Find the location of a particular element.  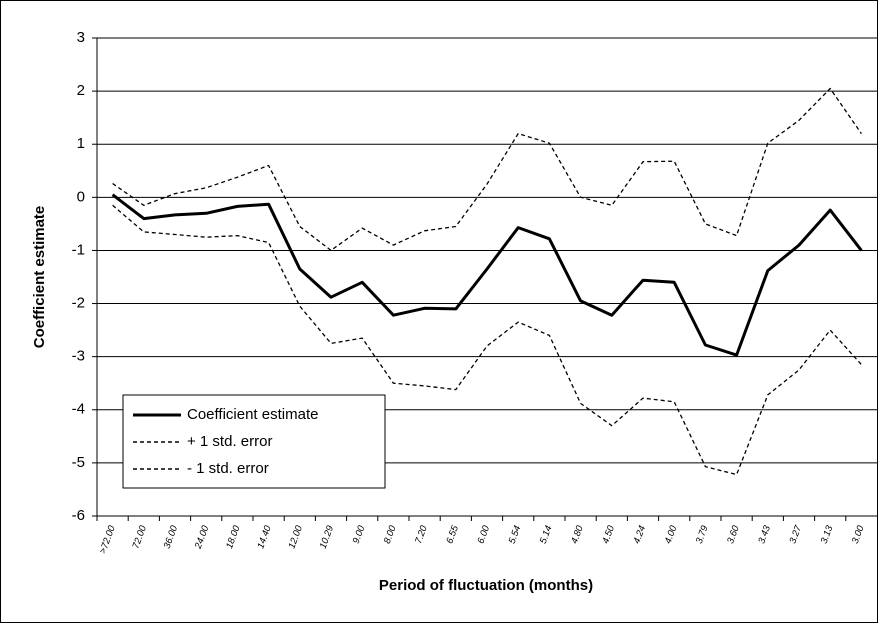

y-tick-label: 3 is located at coordinates (81, 37).